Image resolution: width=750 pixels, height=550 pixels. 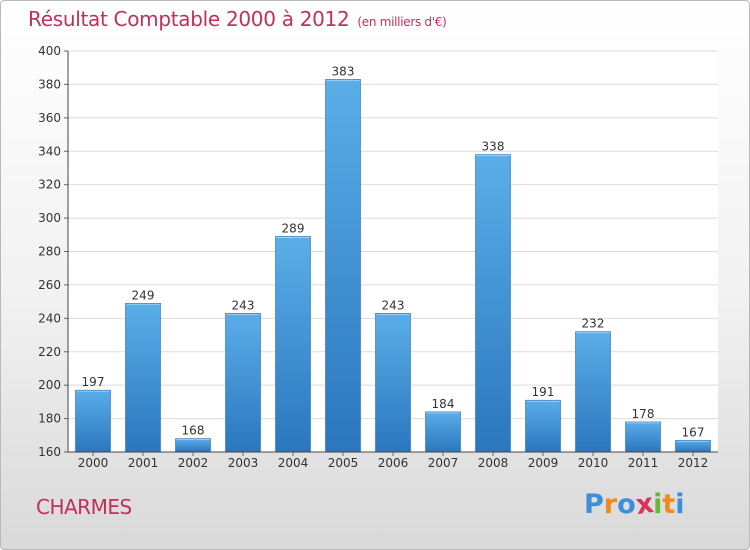 What do you see at coordinates (343, 71) in the screenshot?
I see `value-label-2005: 383` at bounding box center [343, 71].